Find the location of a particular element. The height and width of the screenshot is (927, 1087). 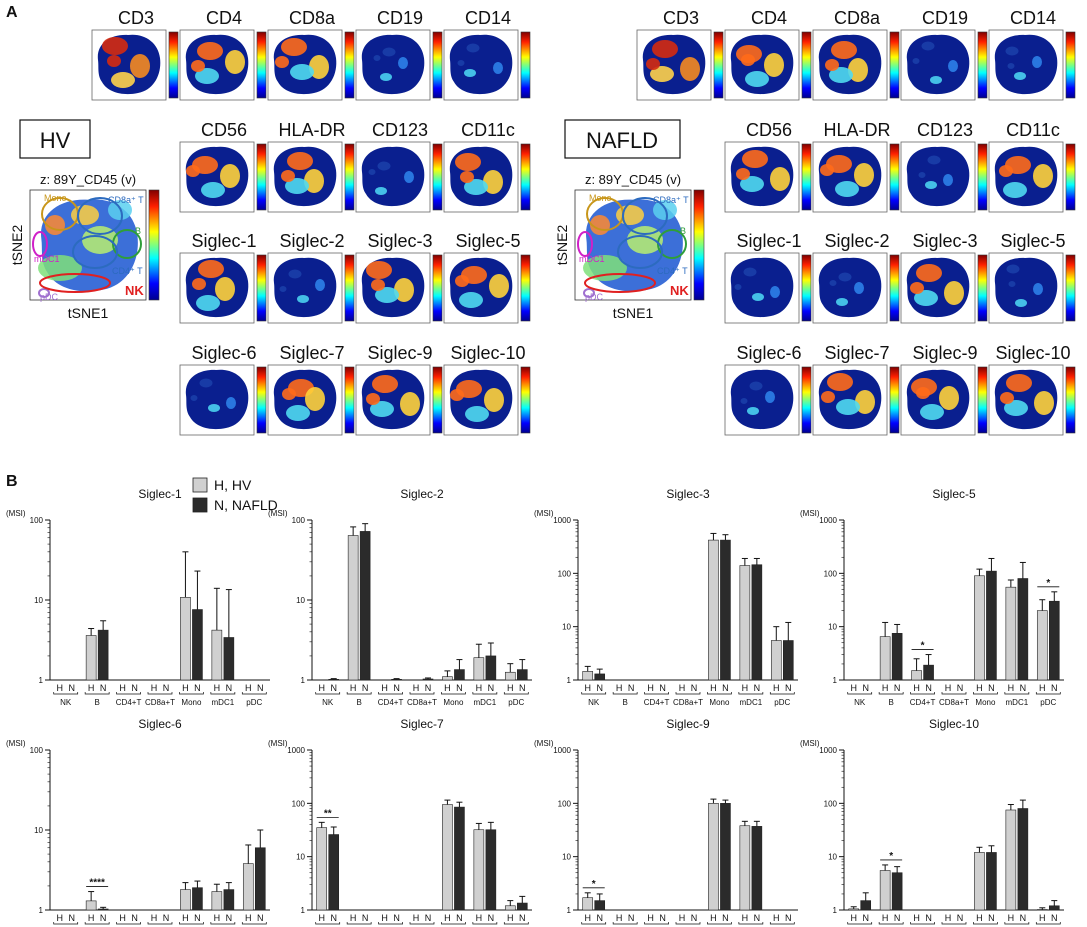

bar-nk-nafld is located at coordinates (334, 680).